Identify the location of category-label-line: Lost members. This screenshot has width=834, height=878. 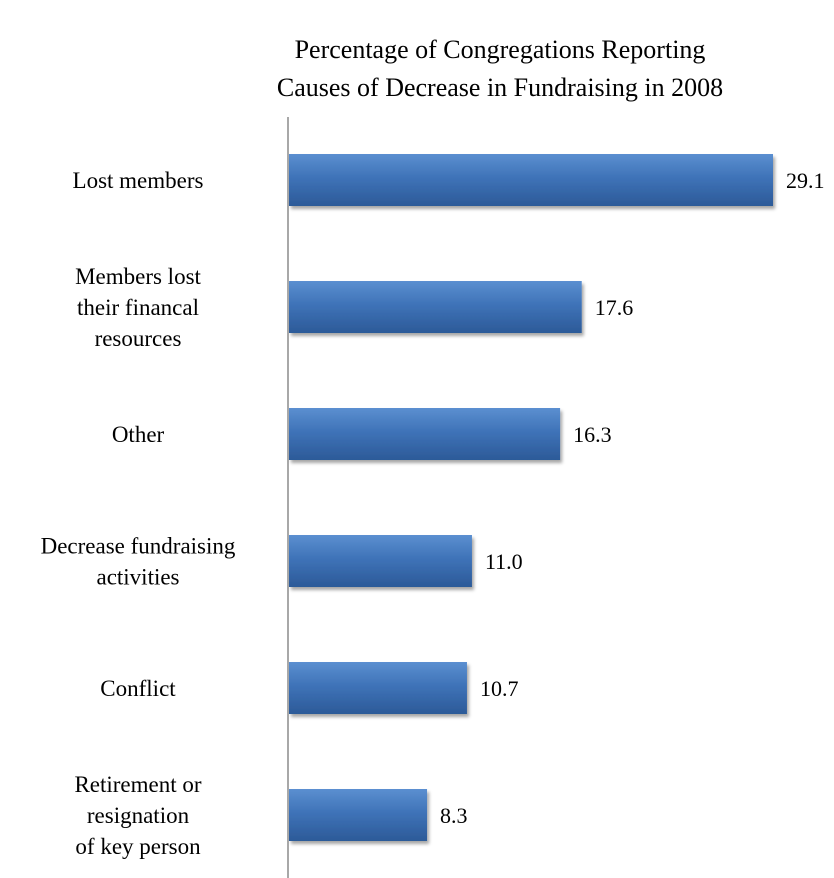
(138, 180).